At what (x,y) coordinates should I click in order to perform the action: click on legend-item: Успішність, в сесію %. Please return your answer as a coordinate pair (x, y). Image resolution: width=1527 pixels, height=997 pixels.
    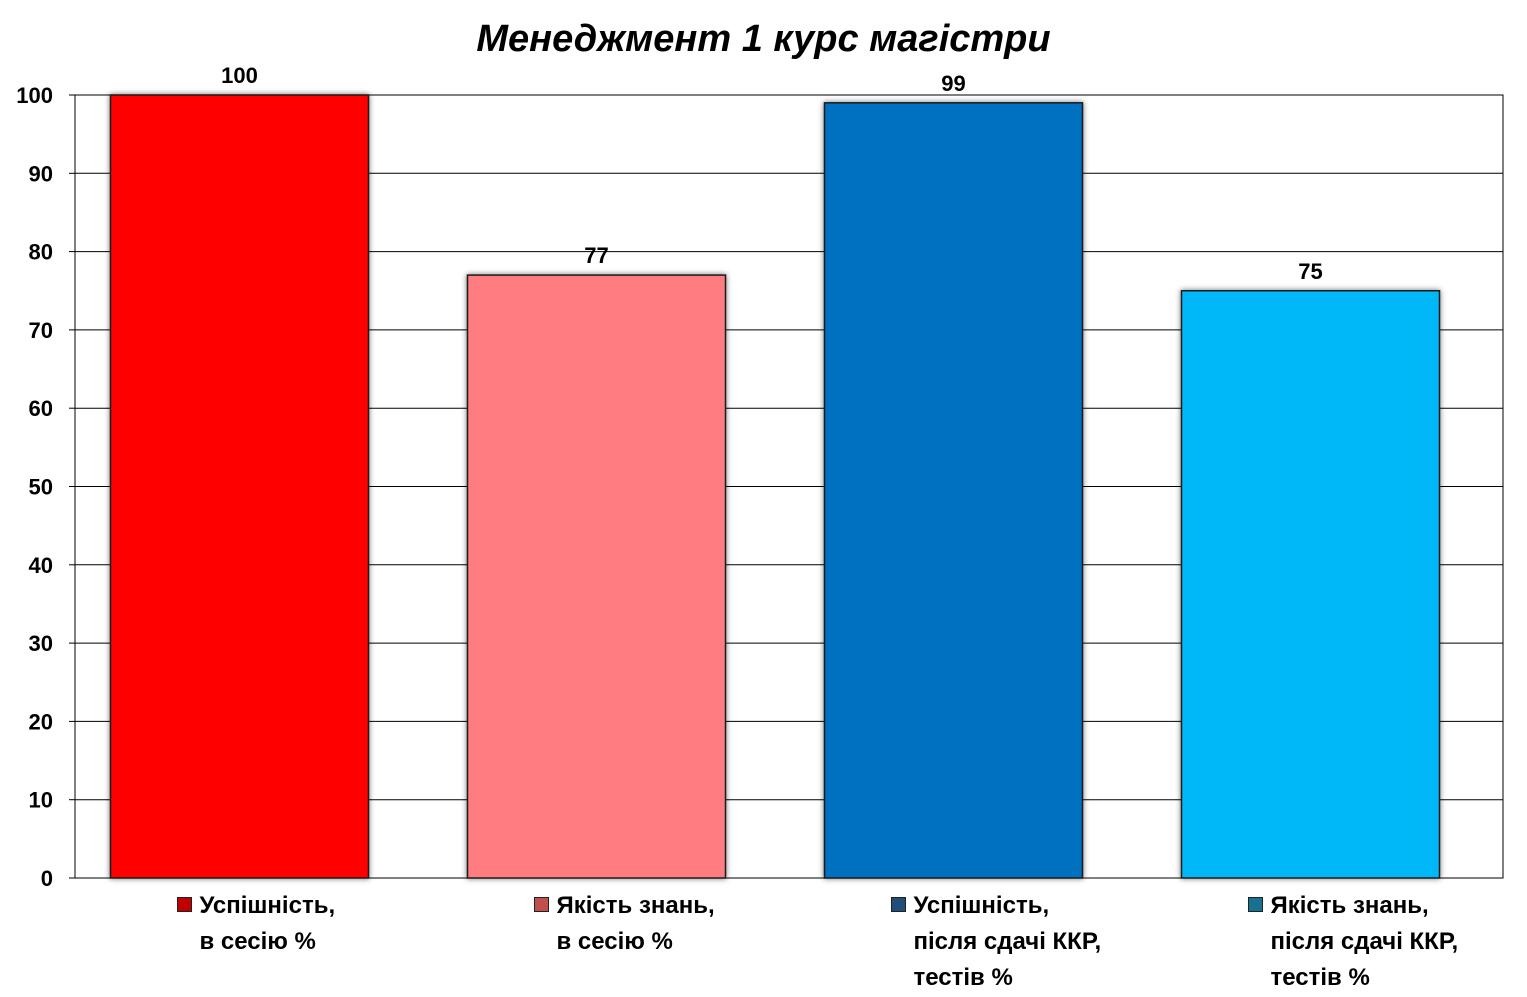
    Looking at the image, I should click on (256, 924).